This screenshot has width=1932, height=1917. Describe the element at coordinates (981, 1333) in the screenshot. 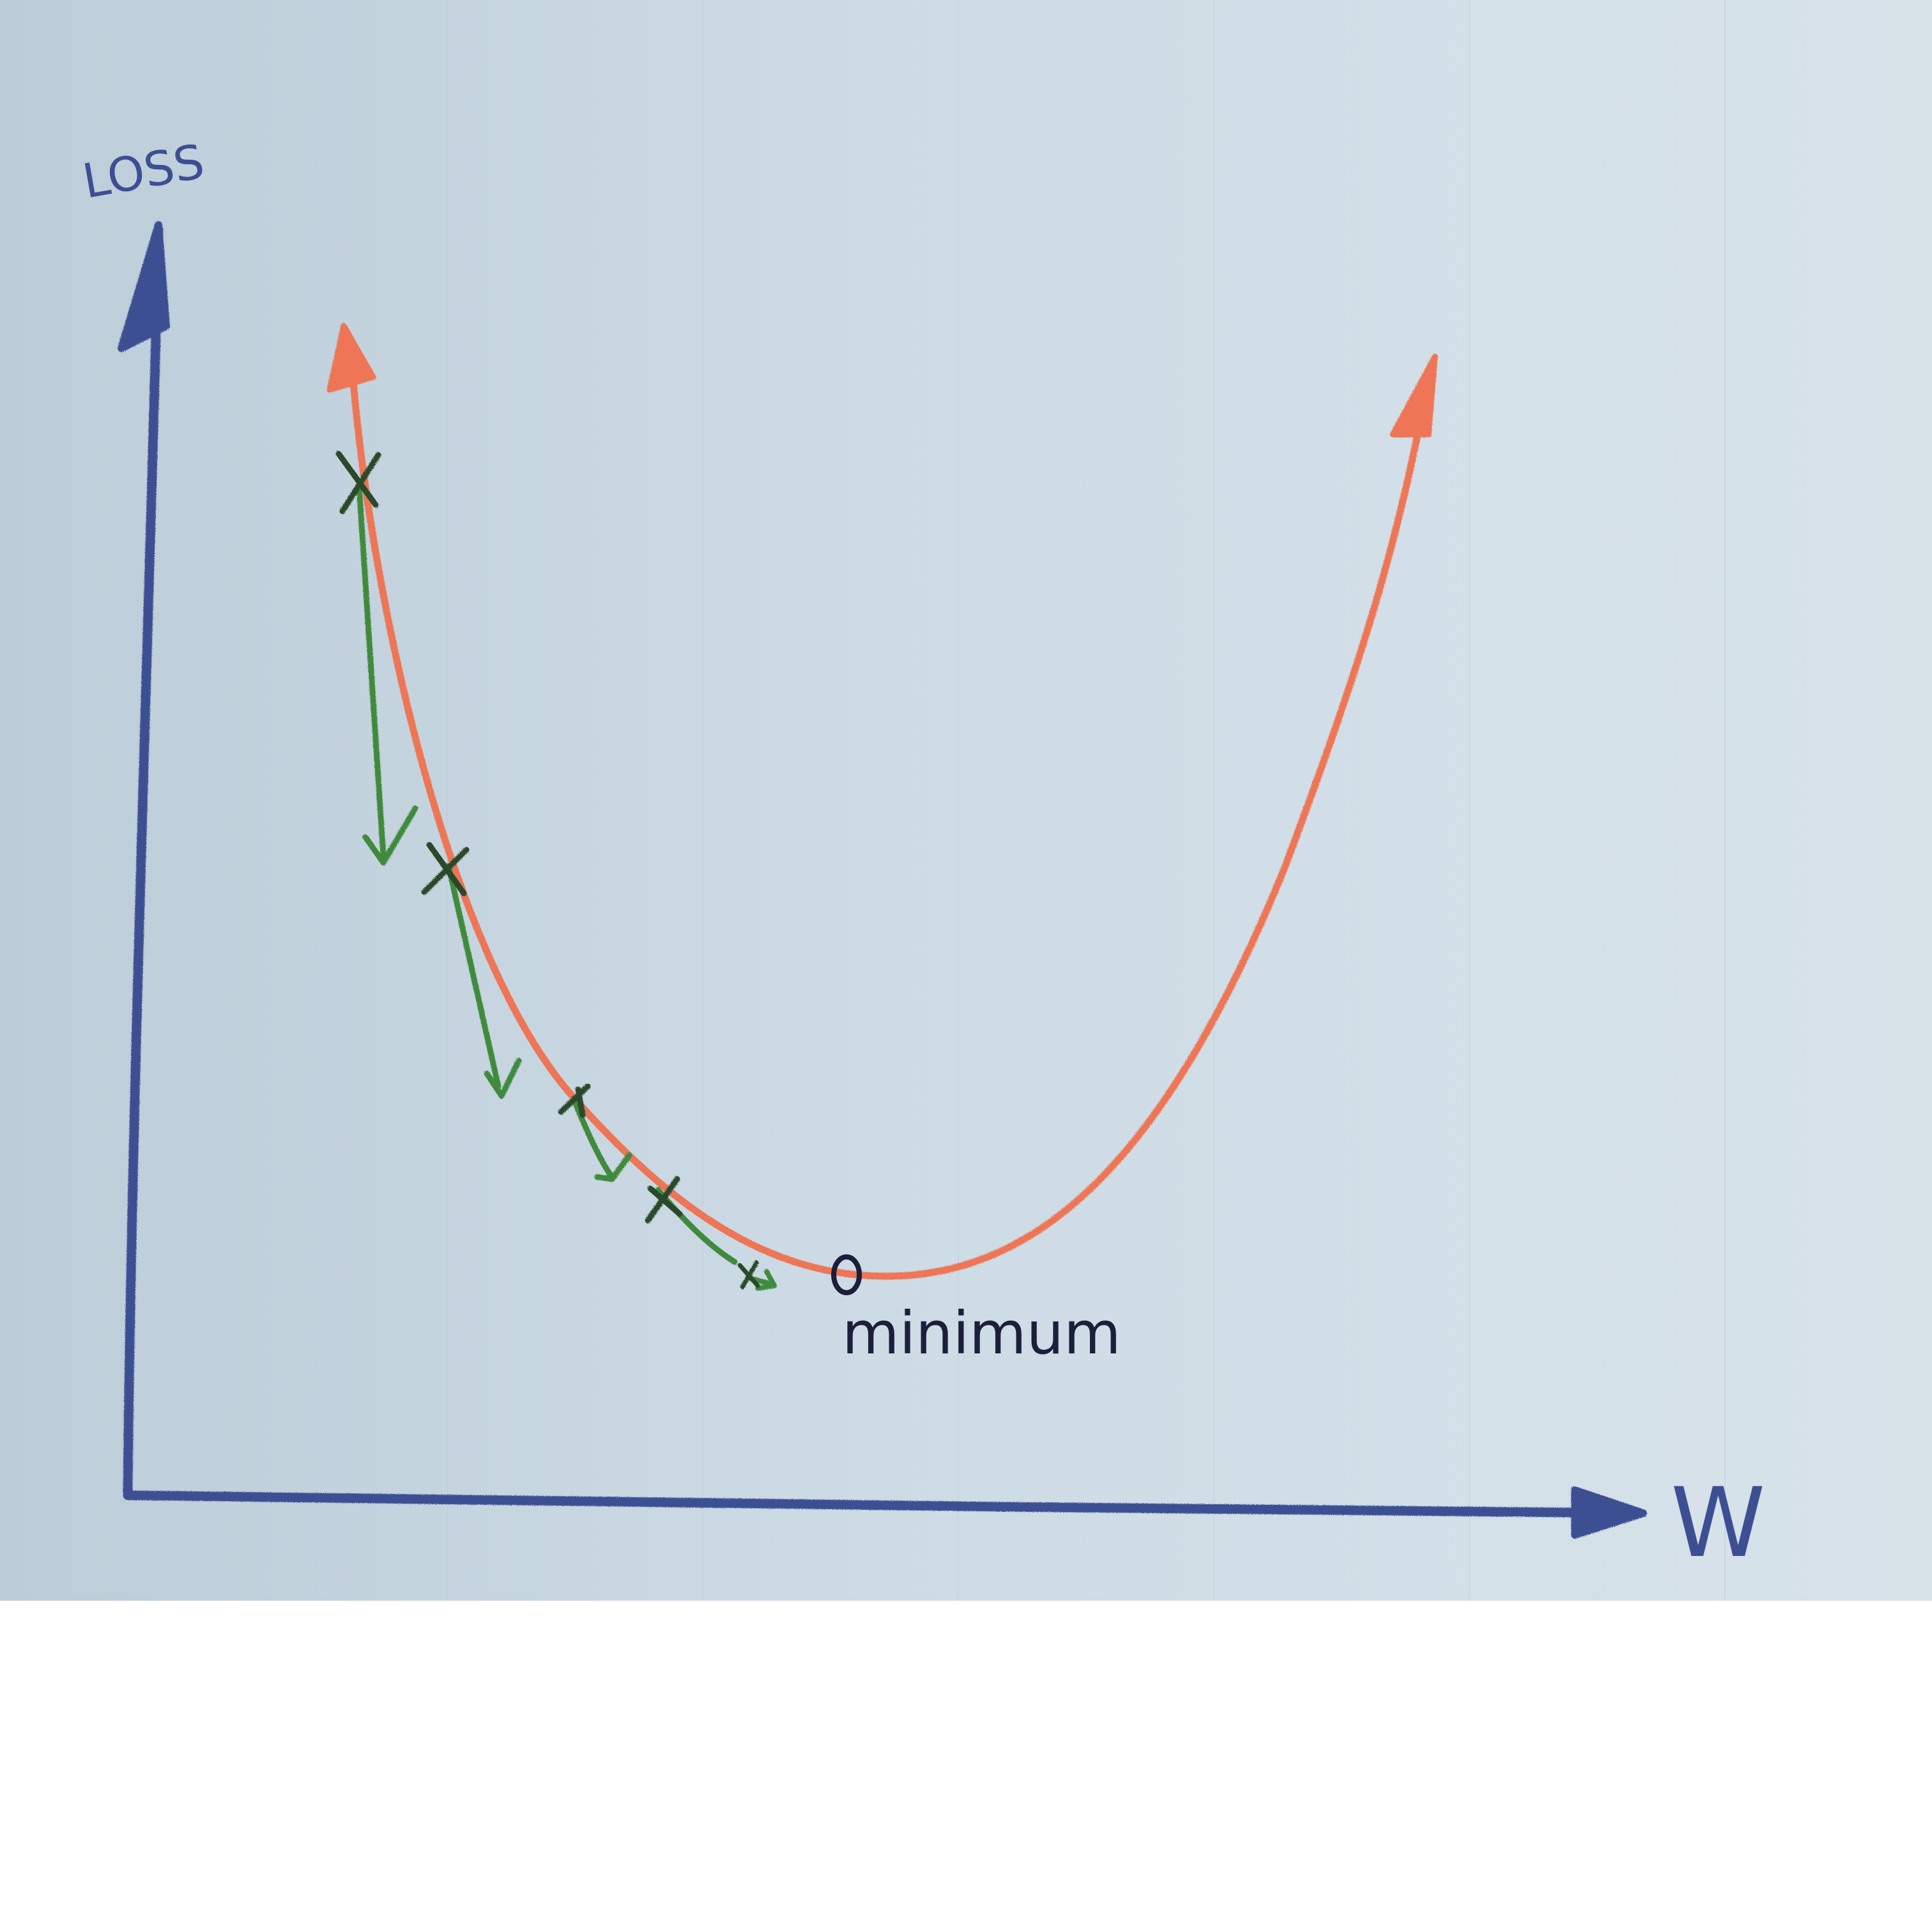

I see `minimum-label: minimum` at that location.